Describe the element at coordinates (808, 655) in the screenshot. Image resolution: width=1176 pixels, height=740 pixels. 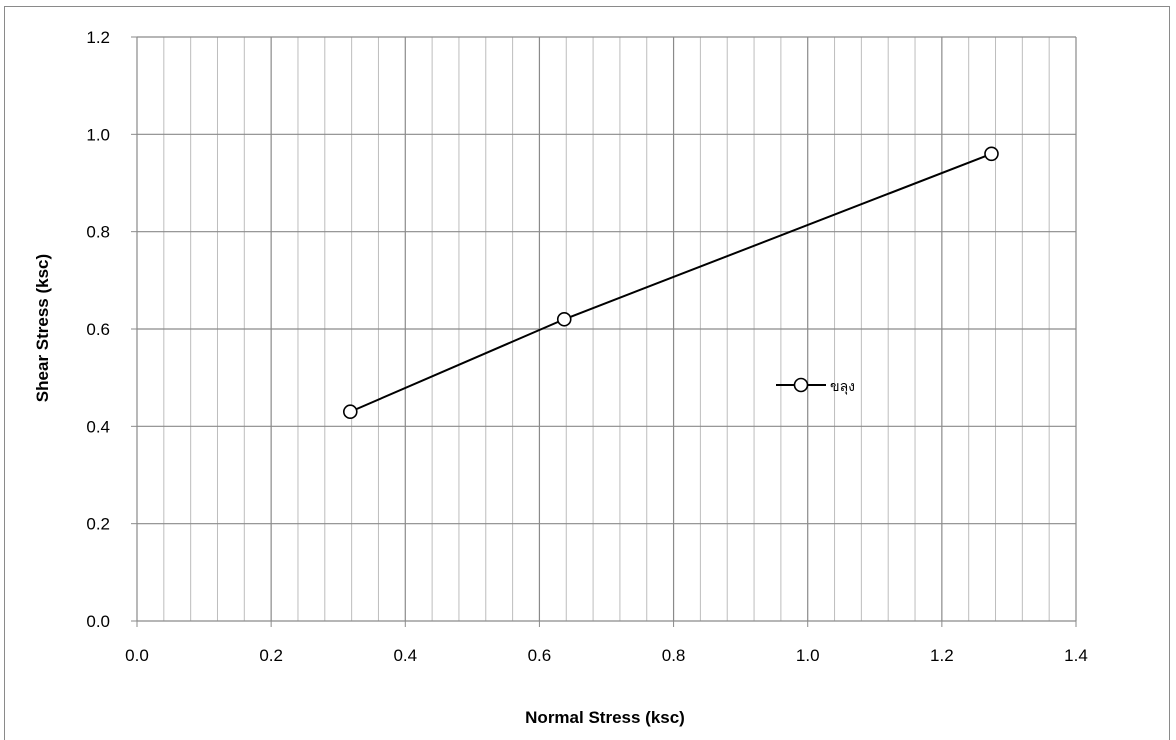
I see `x-tick-label: 1.0` at that location.